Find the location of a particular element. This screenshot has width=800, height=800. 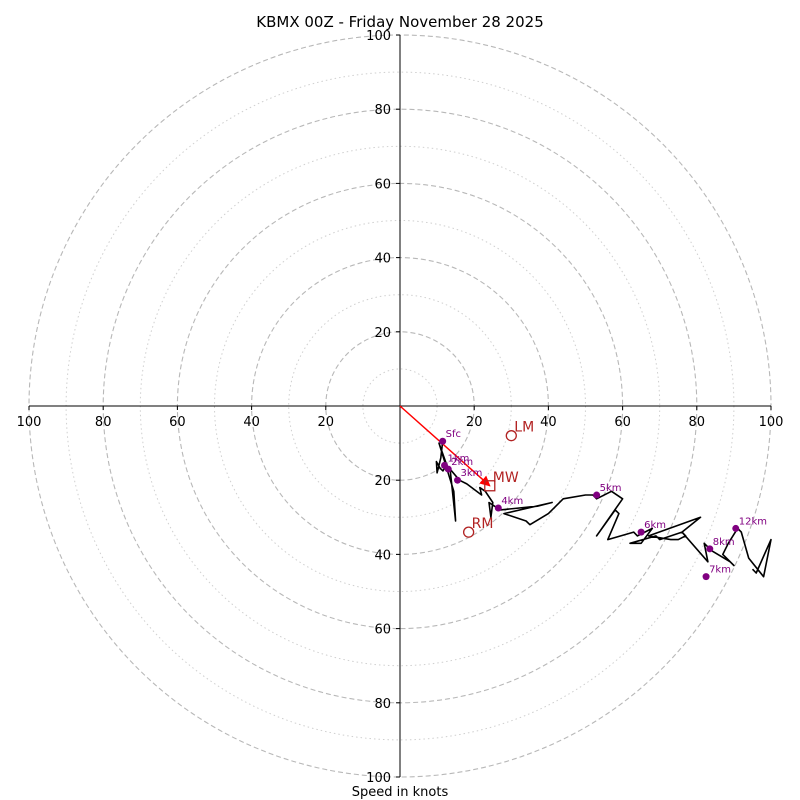

chart-title: KBMX 00Z - Friday November 28 2025 is located at coordinates (399, 22).